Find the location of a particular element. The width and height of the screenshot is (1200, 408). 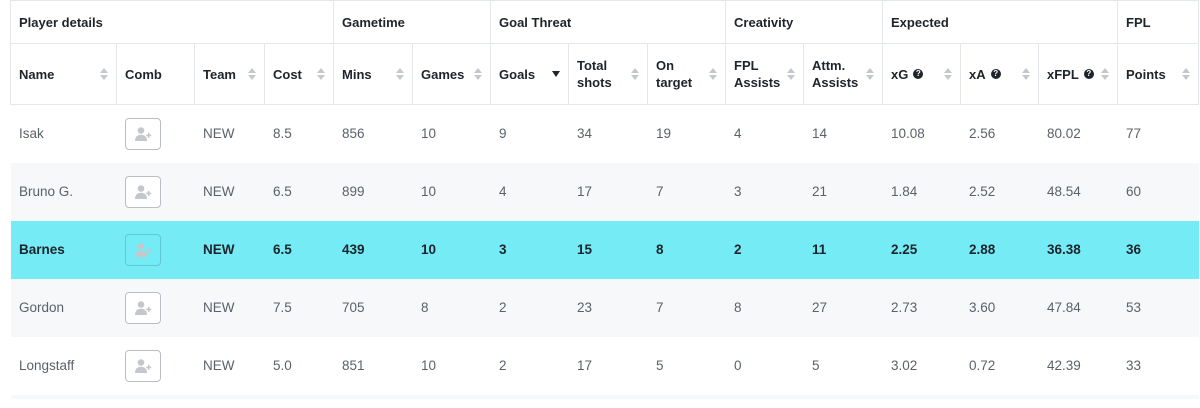

cell-name: Barnes is located at coordinates (63, 249).